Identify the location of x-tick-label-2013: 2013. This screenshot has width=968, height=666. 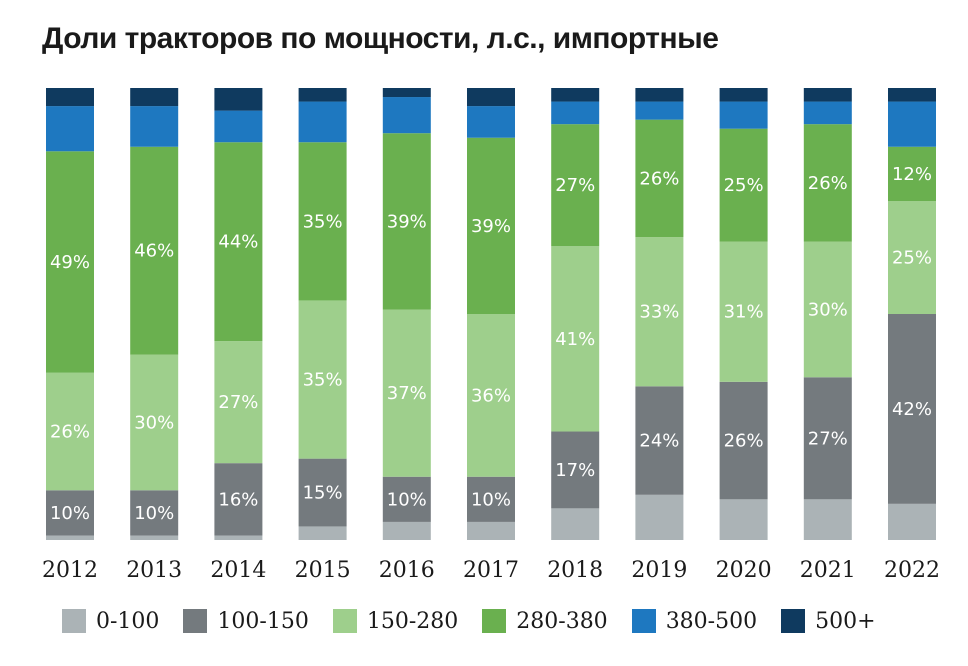
(154, 570).